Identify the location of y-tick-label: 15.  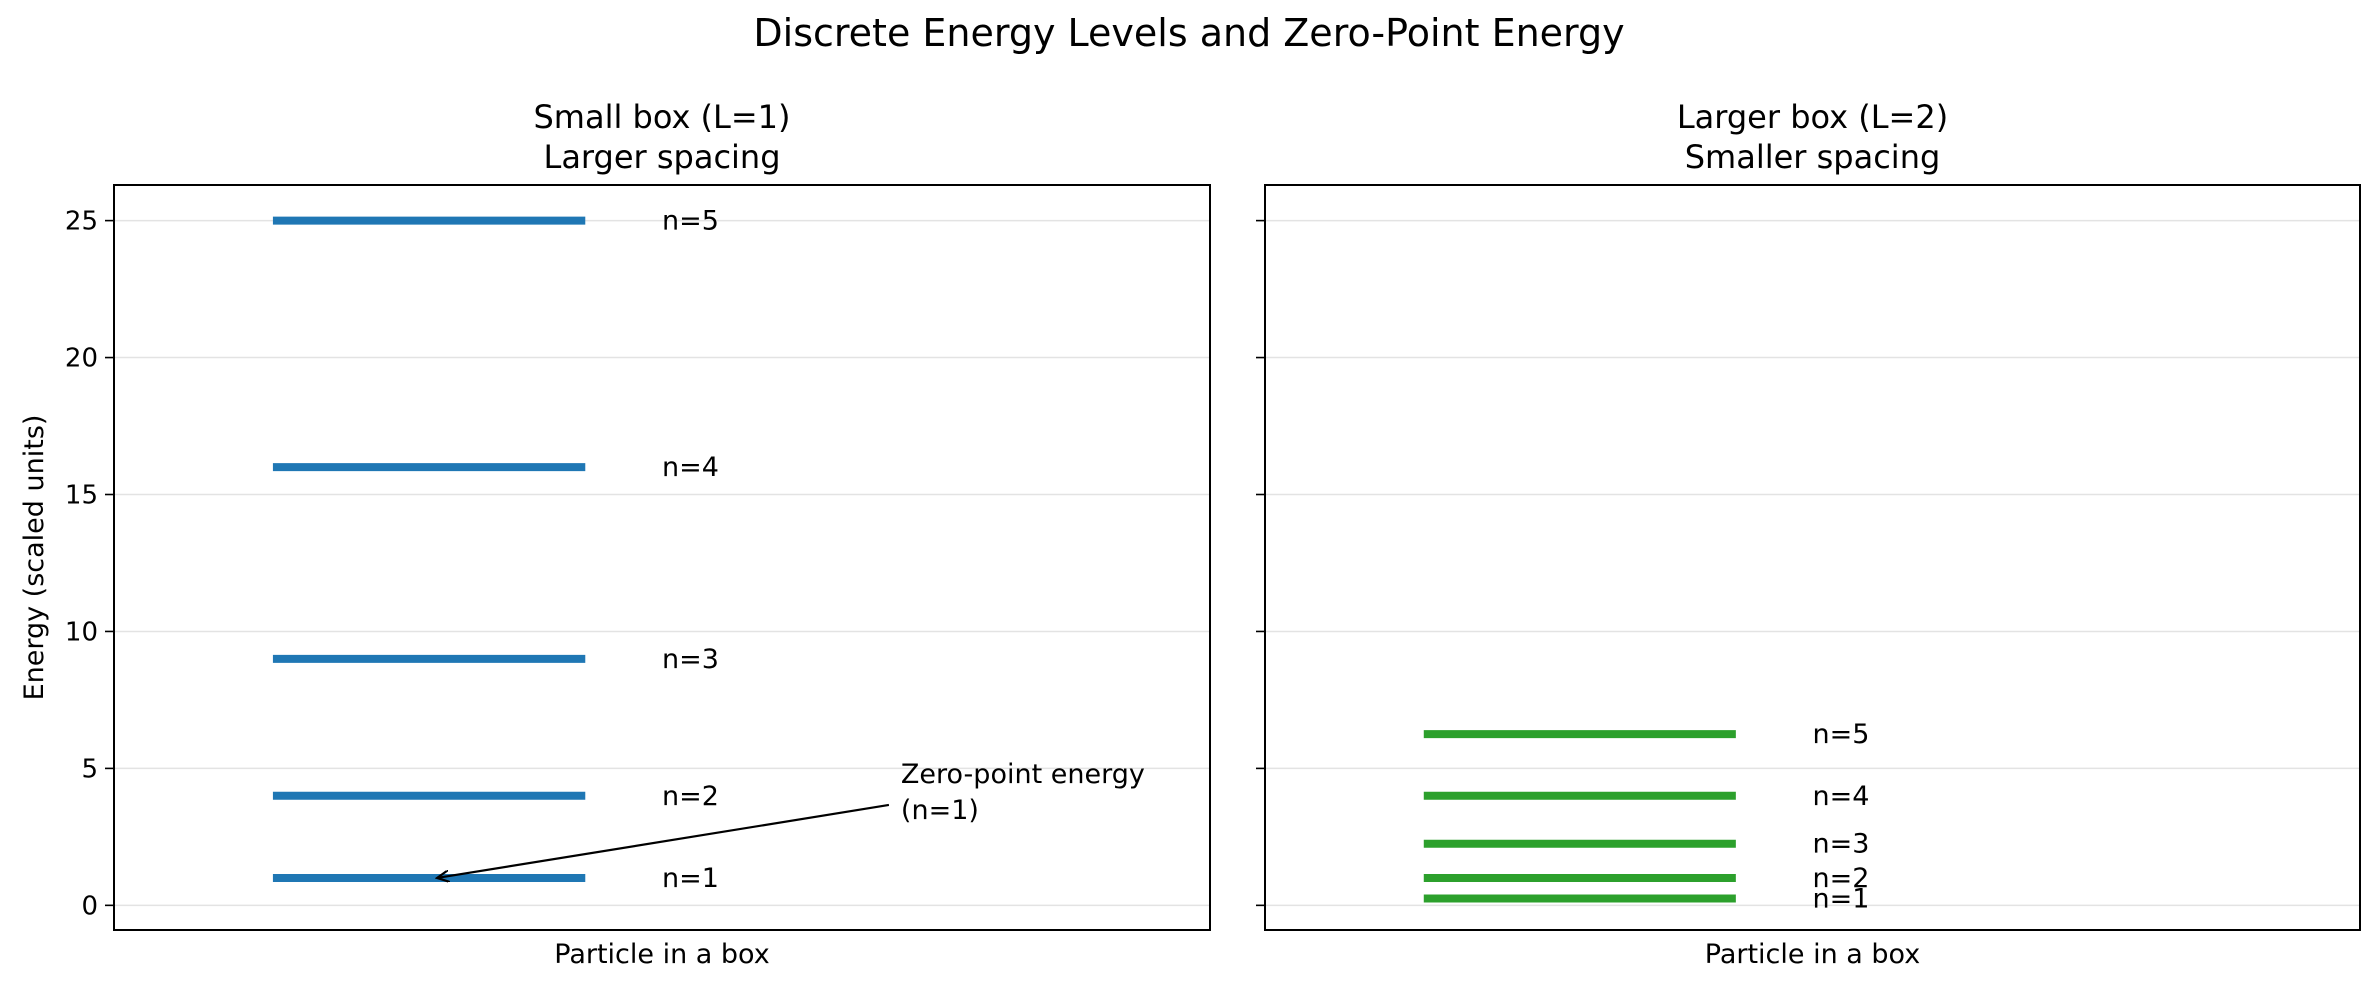
(81, 496).